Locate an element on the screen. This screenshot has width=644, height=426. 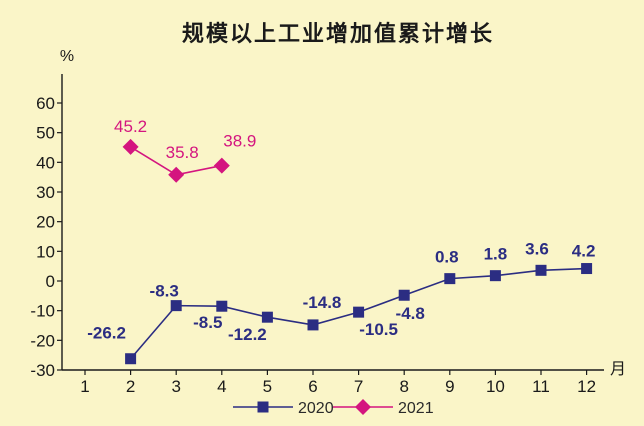
data-label-2021: 35.8 is located at coordinates (182, 152).